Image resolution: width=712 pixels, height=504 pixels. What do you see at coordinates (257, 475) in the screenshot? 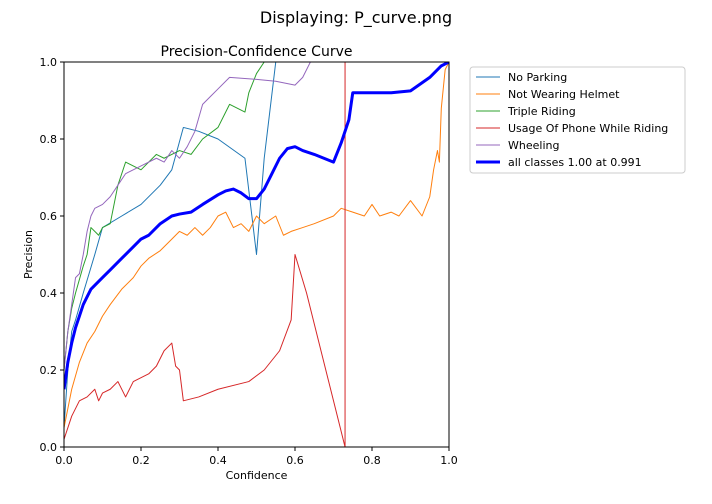
I see `x-axis-label: Confidence` at bounding box center [257, 475].